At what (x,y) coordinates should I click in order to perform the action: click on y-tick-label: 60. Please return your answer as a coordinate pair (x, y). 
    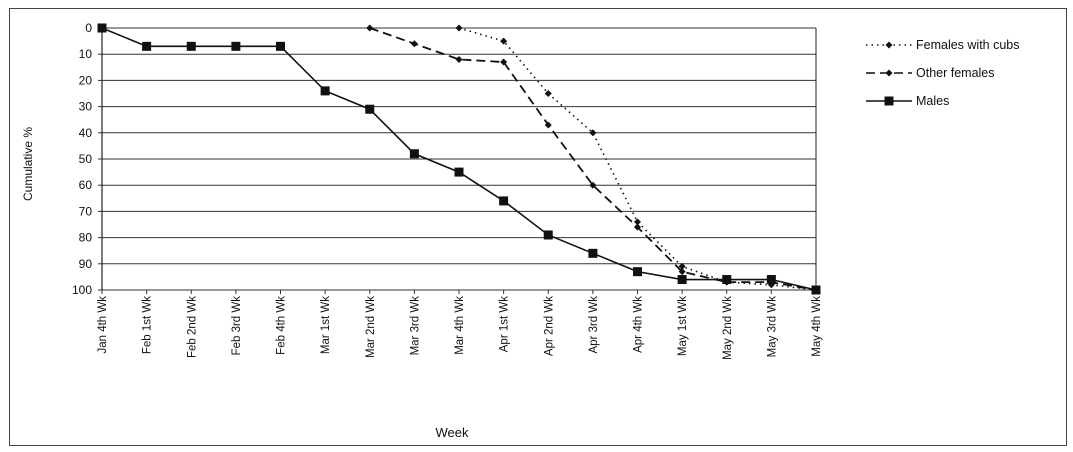
    Looking at the image, I should click on (86, 185).